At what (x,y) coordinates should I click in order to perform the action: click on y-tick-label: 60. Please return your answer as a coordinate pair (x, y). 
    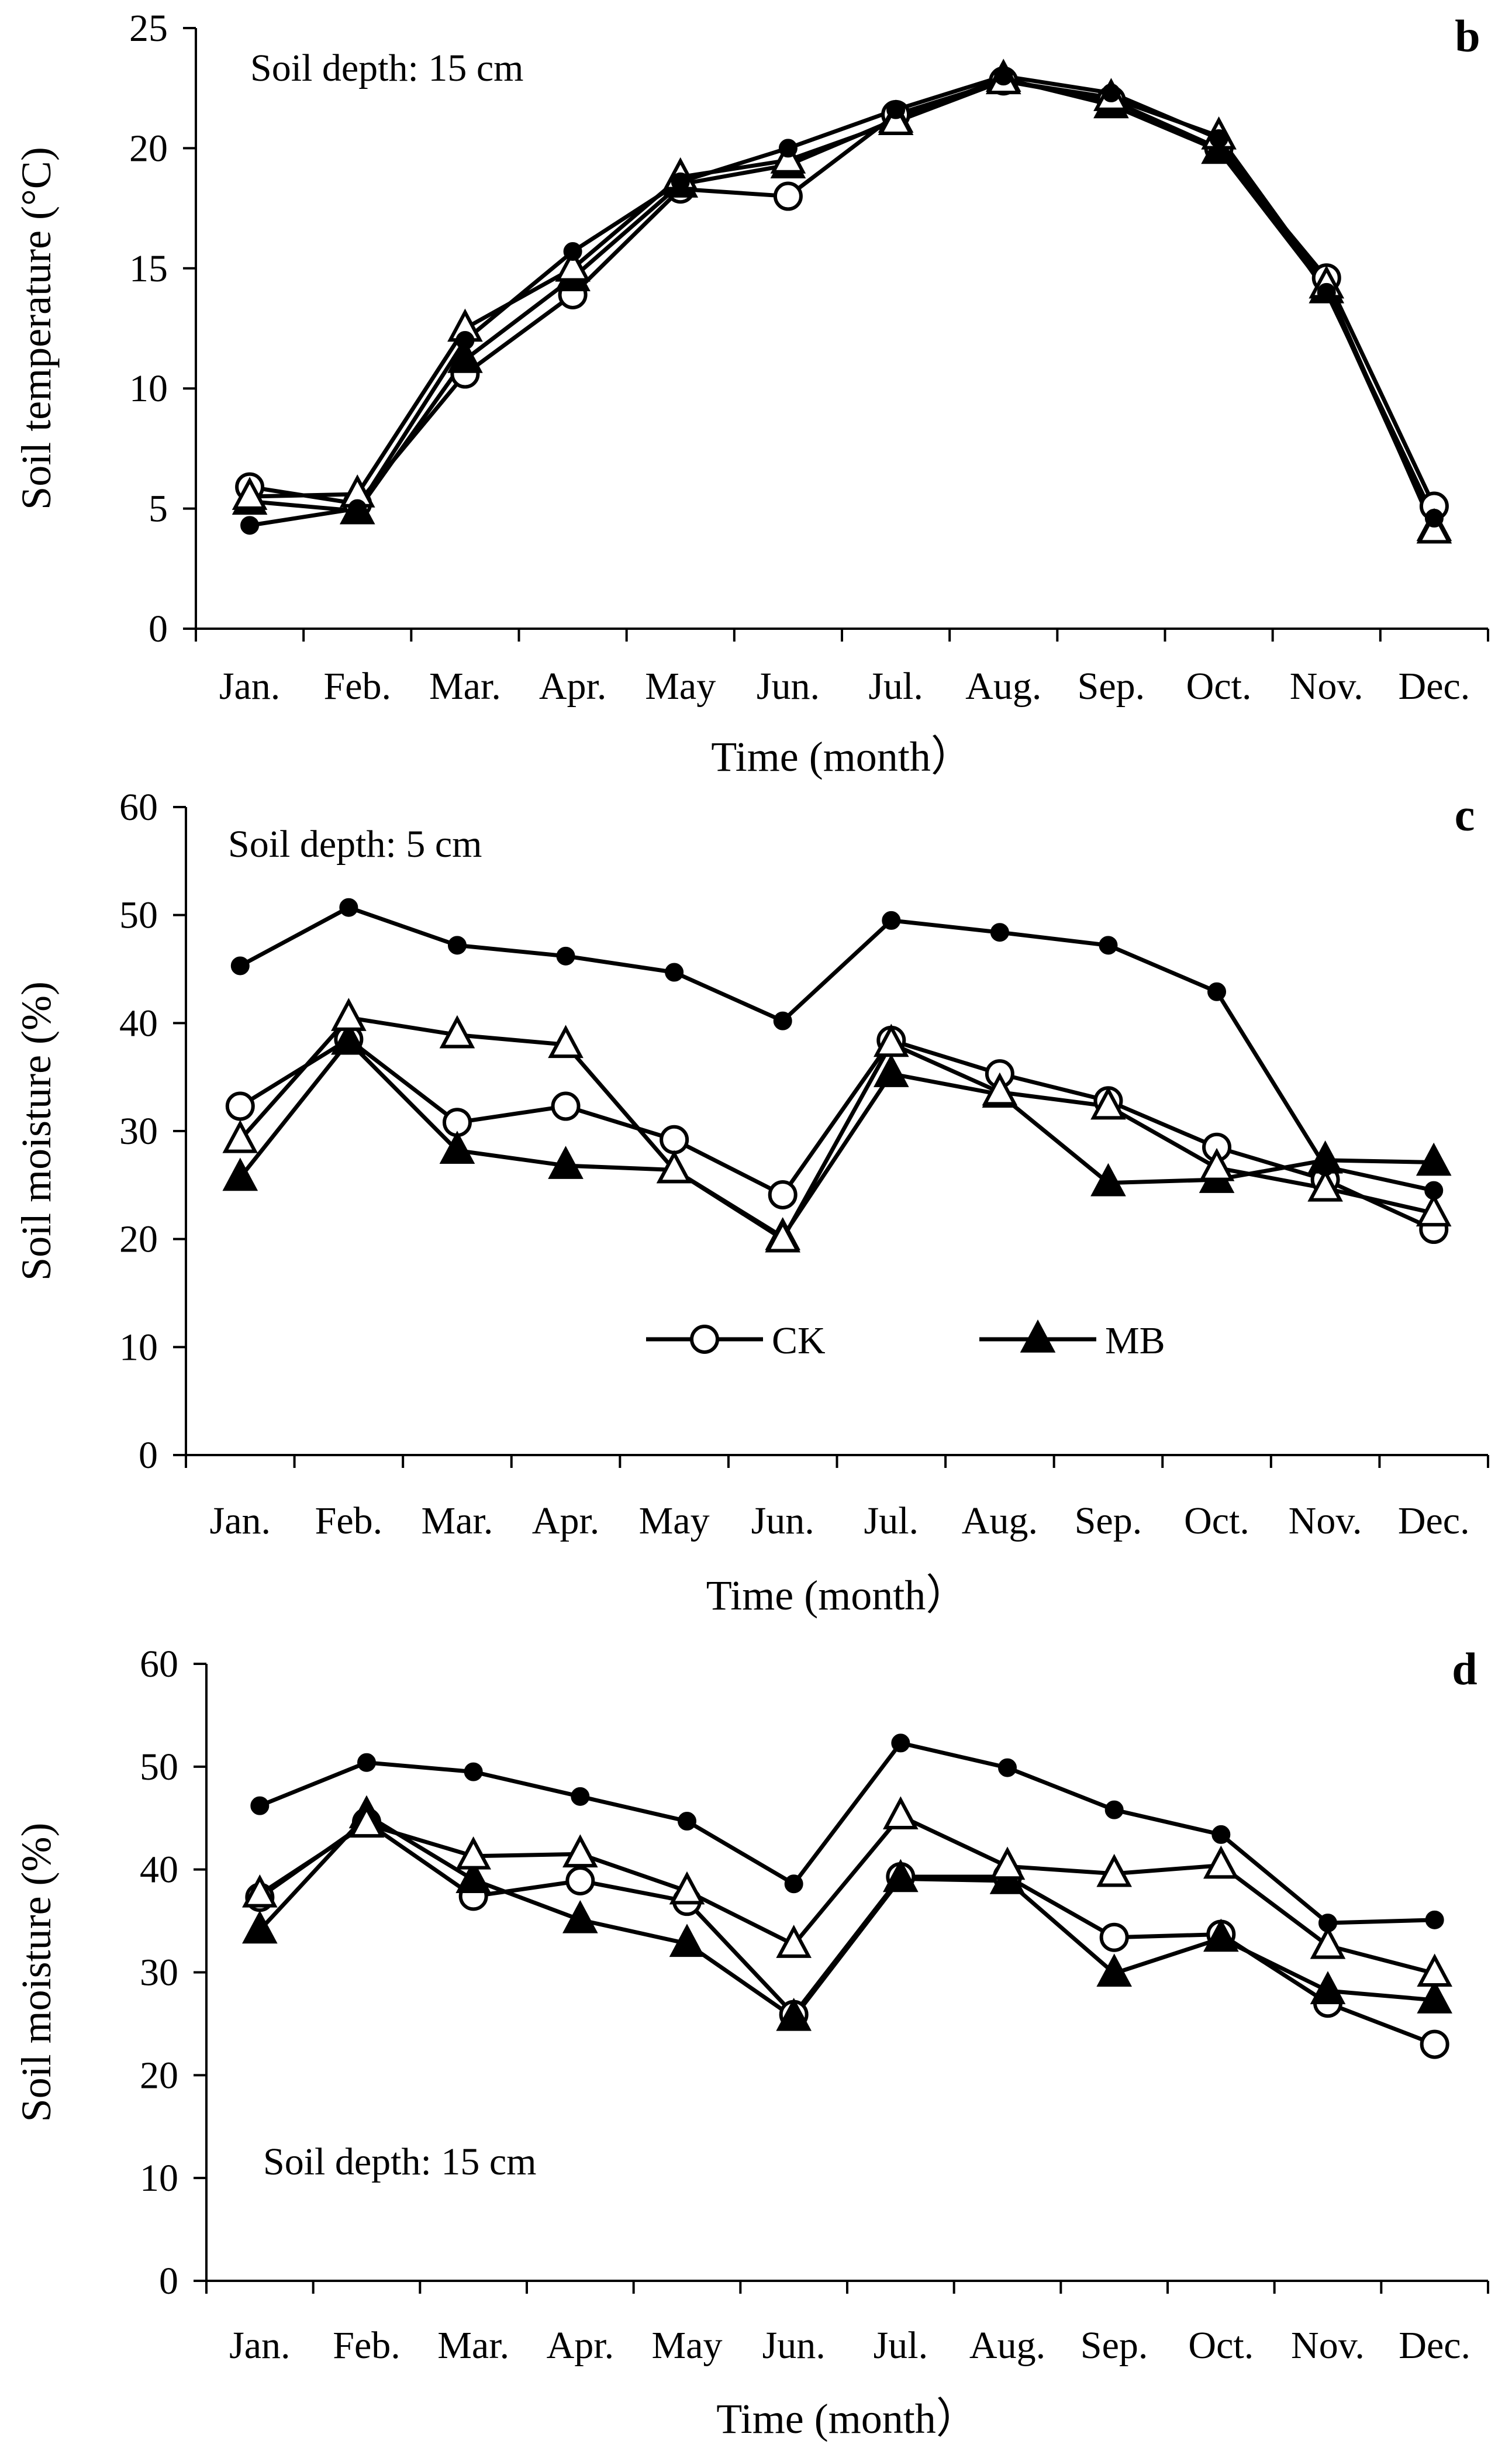
    Looking at the image, I should click on (159, 1664).